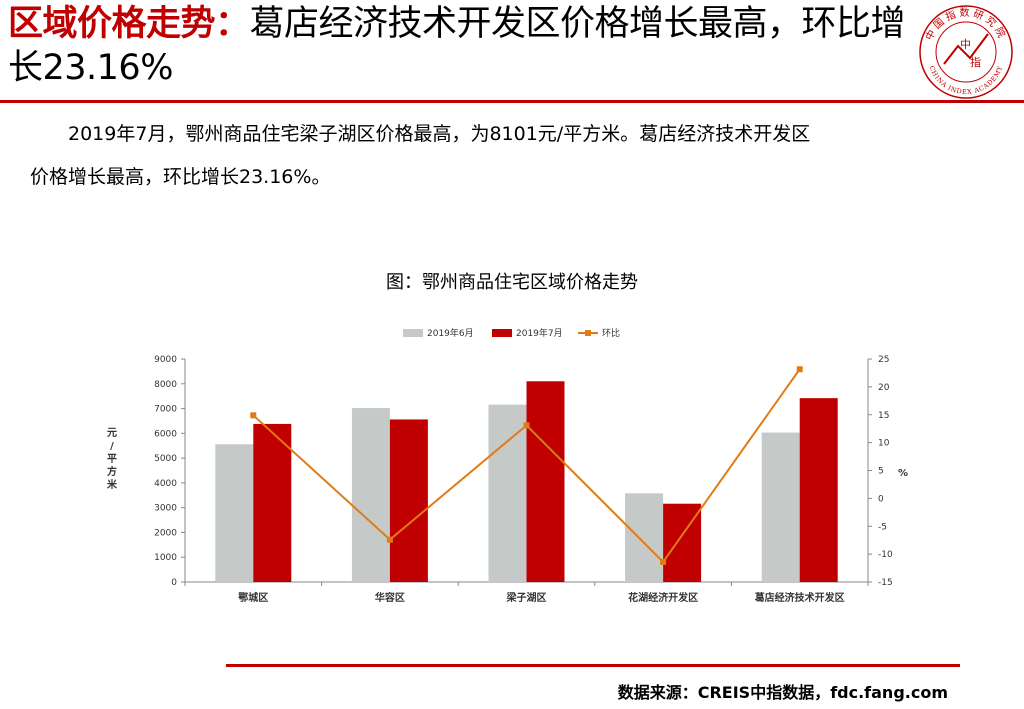  I want to click on data-source: 数据来源：CREIS中指数据，fdc.fang.com, so click(782, 692).